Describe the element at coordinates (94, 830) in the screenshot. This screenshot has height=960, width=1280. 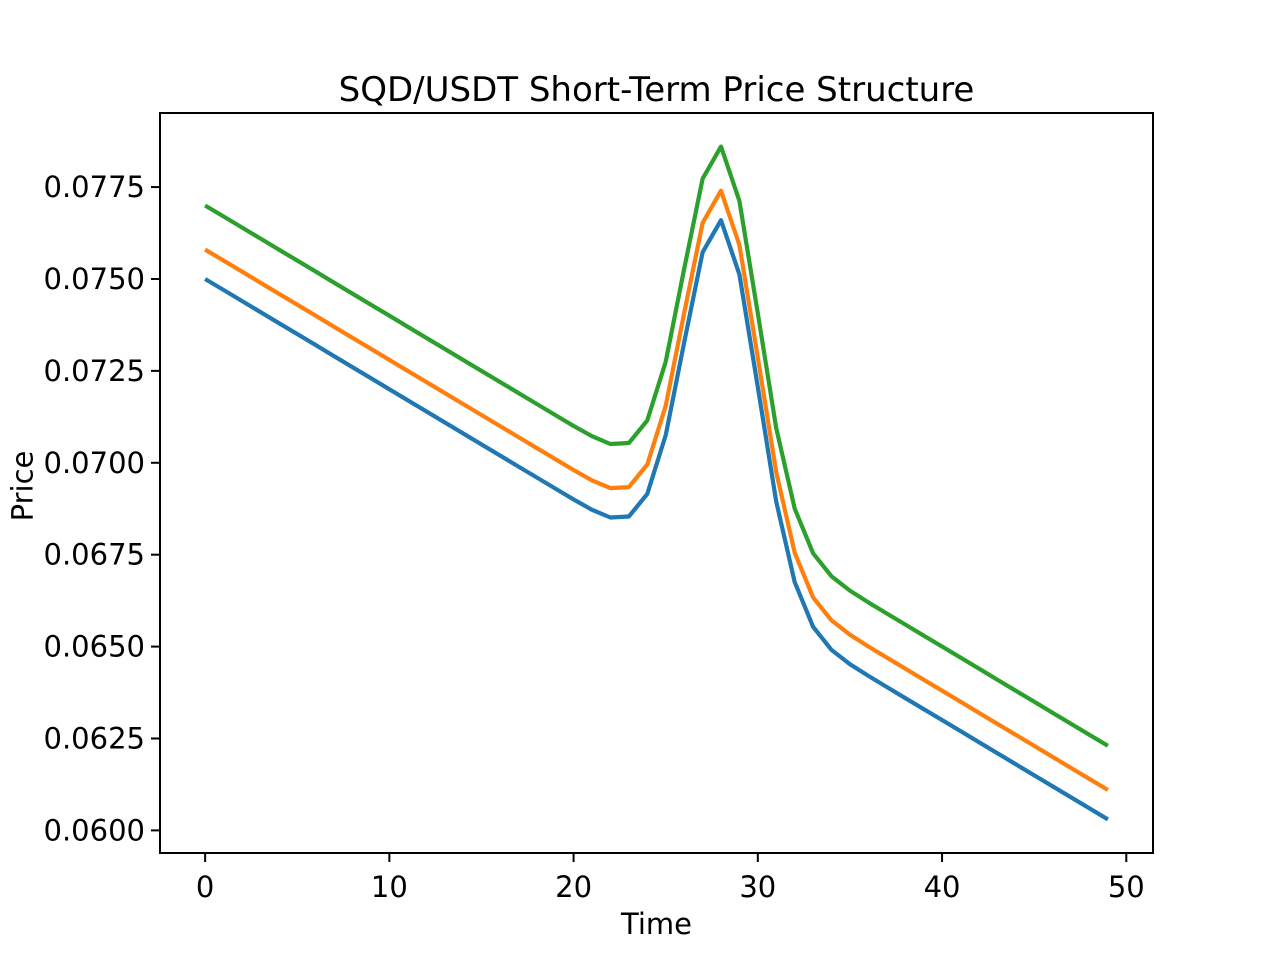
I see `y-tick-label: 0.0600` at that location.